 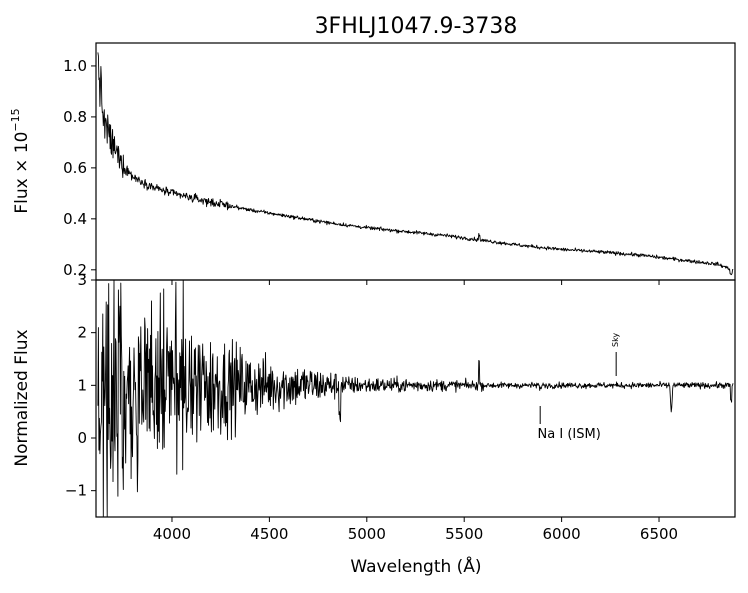 I want to click on x-tick-label-0: 4000, so click(x=172, y=534).